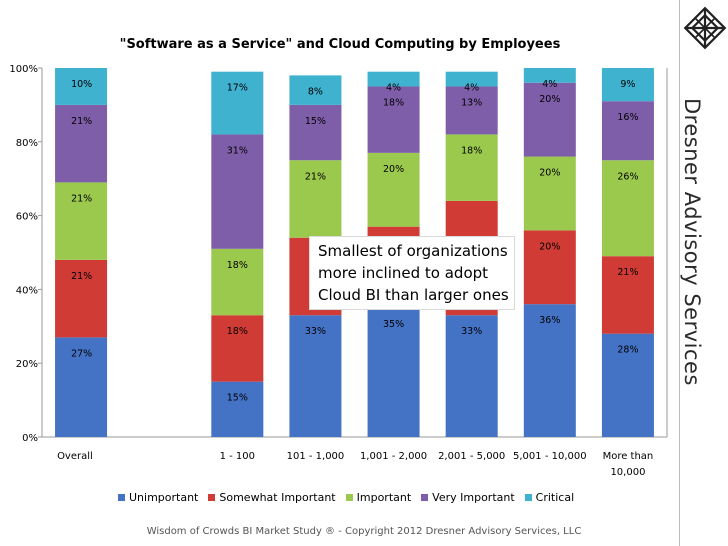 This screenshot has width=728, height=546. I want to click on data-label: 36%, so click(549, 320).